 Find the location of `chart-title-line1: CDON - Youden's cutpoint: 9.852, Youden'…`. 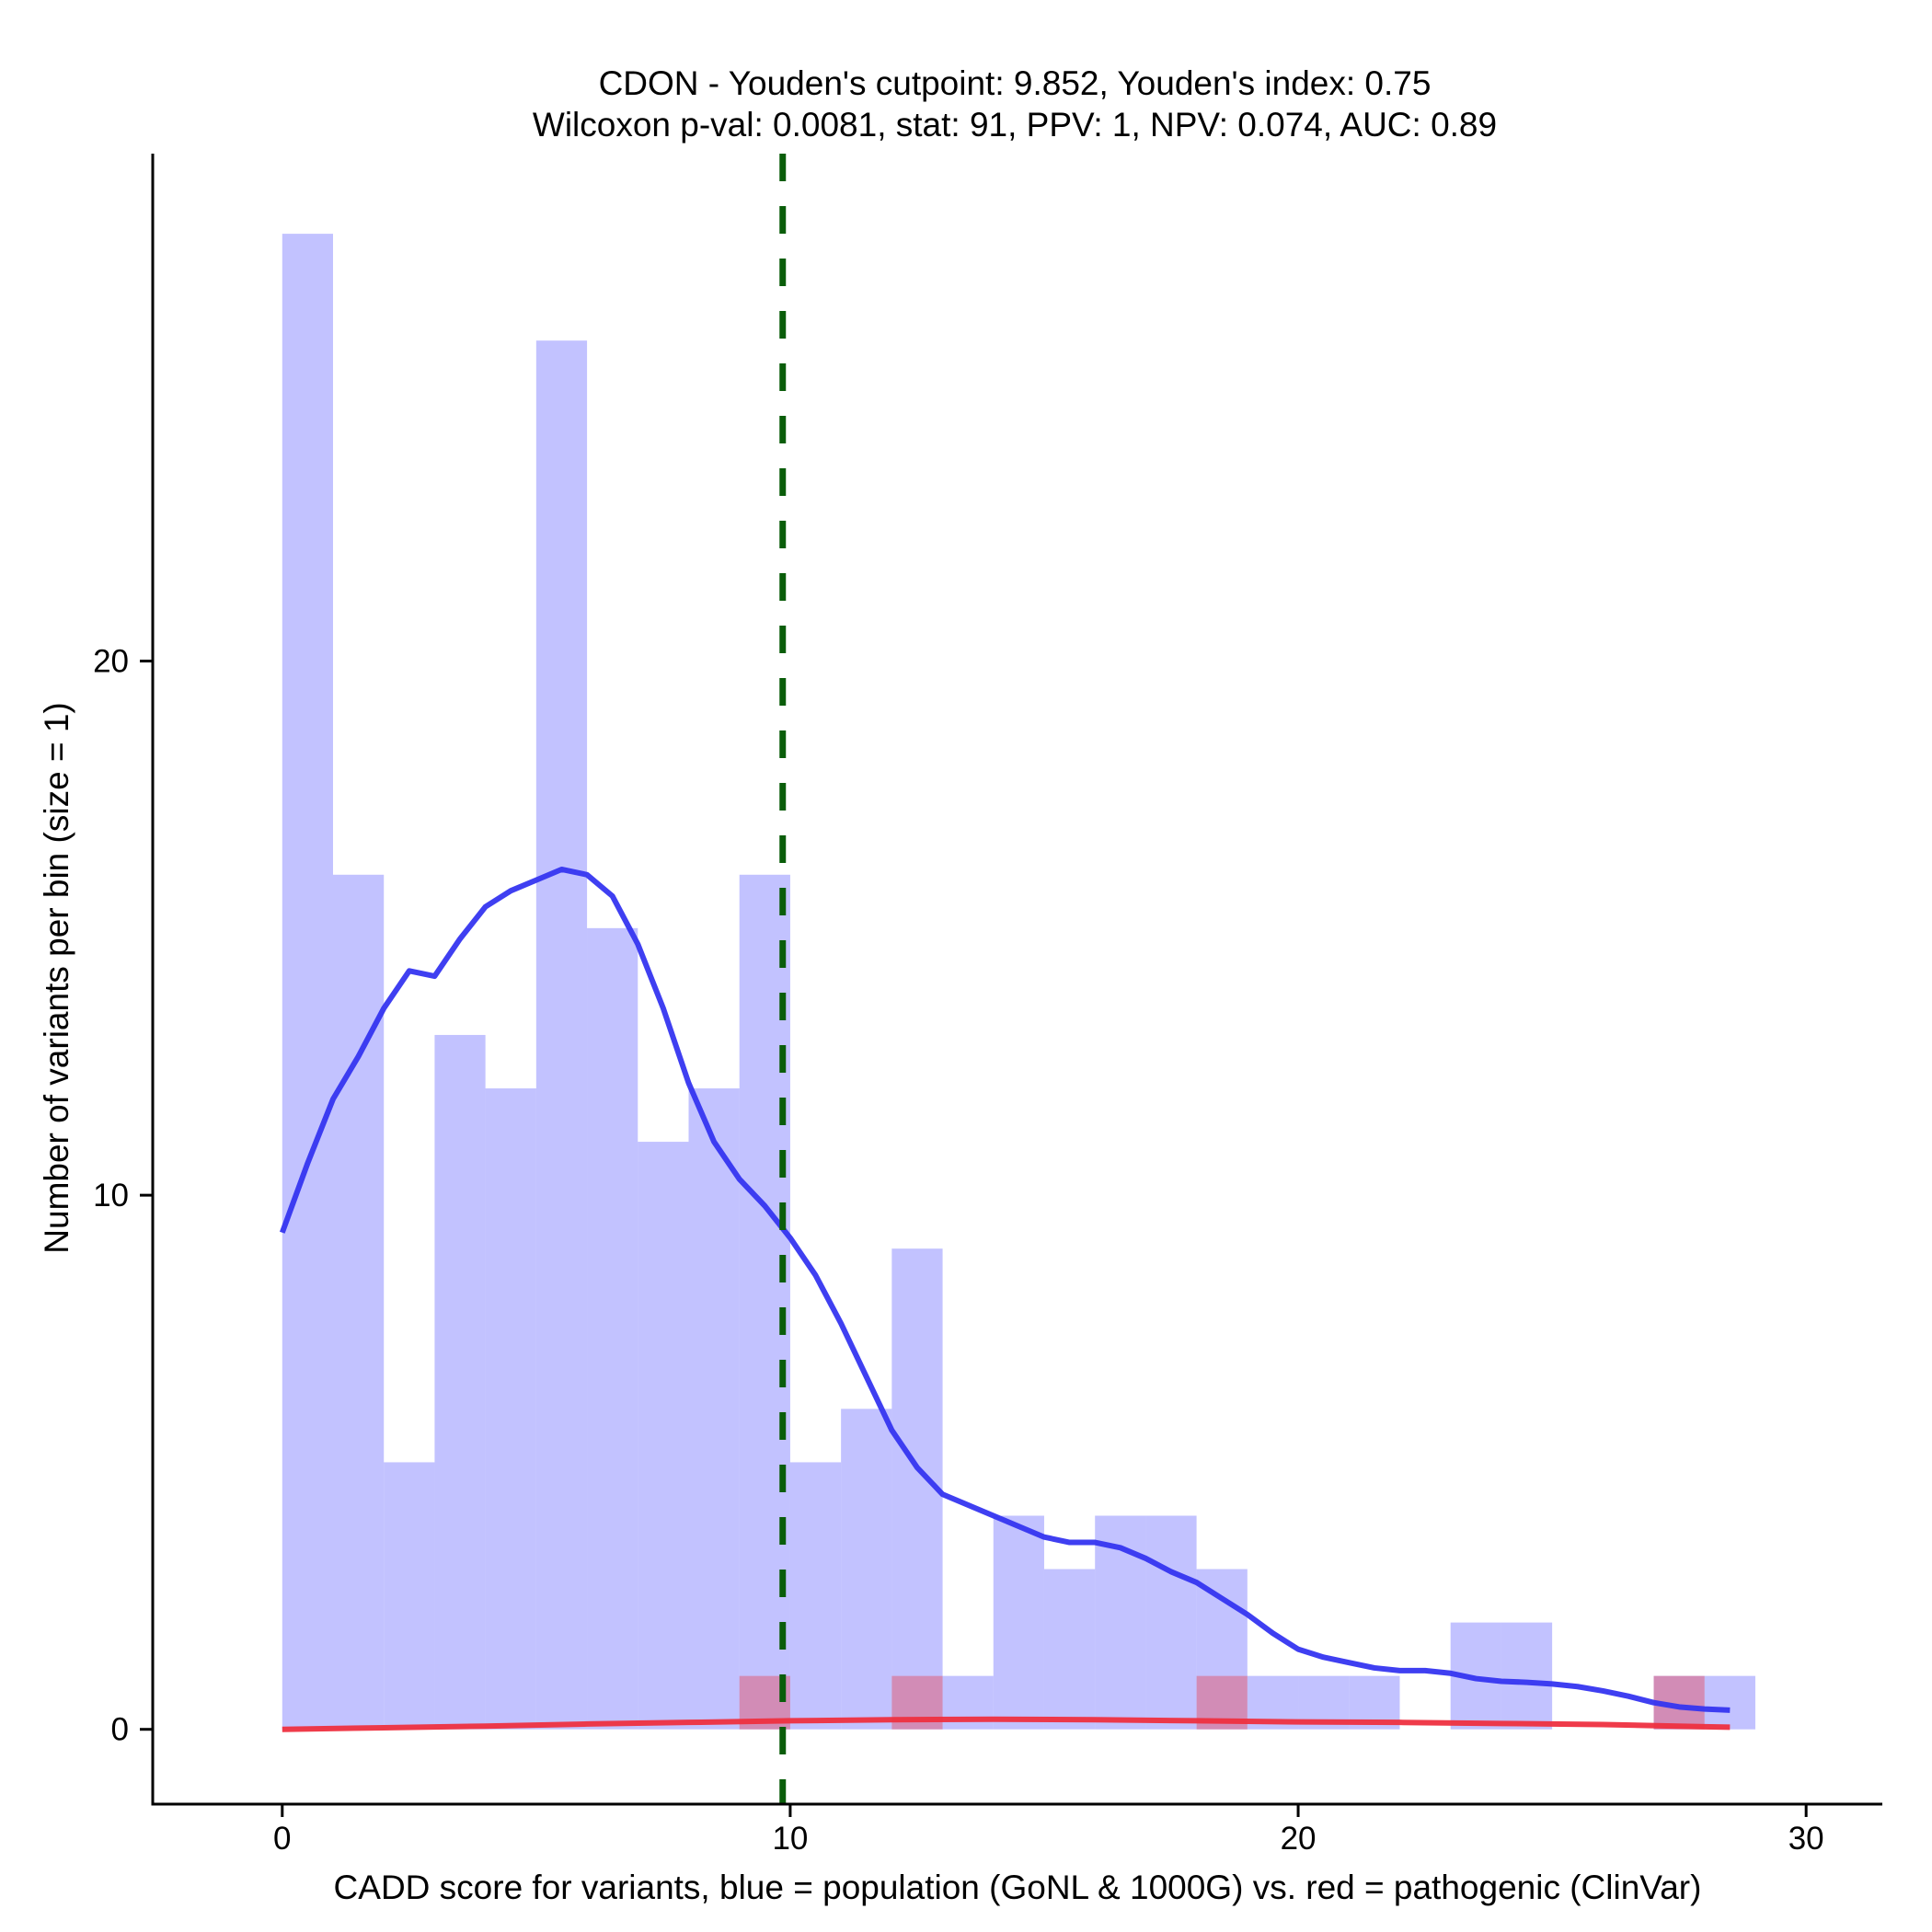

chart-title-line1: CDON - Youden's cutpoint: 9.852, Youden'… is located at coordinates (1016, 83).